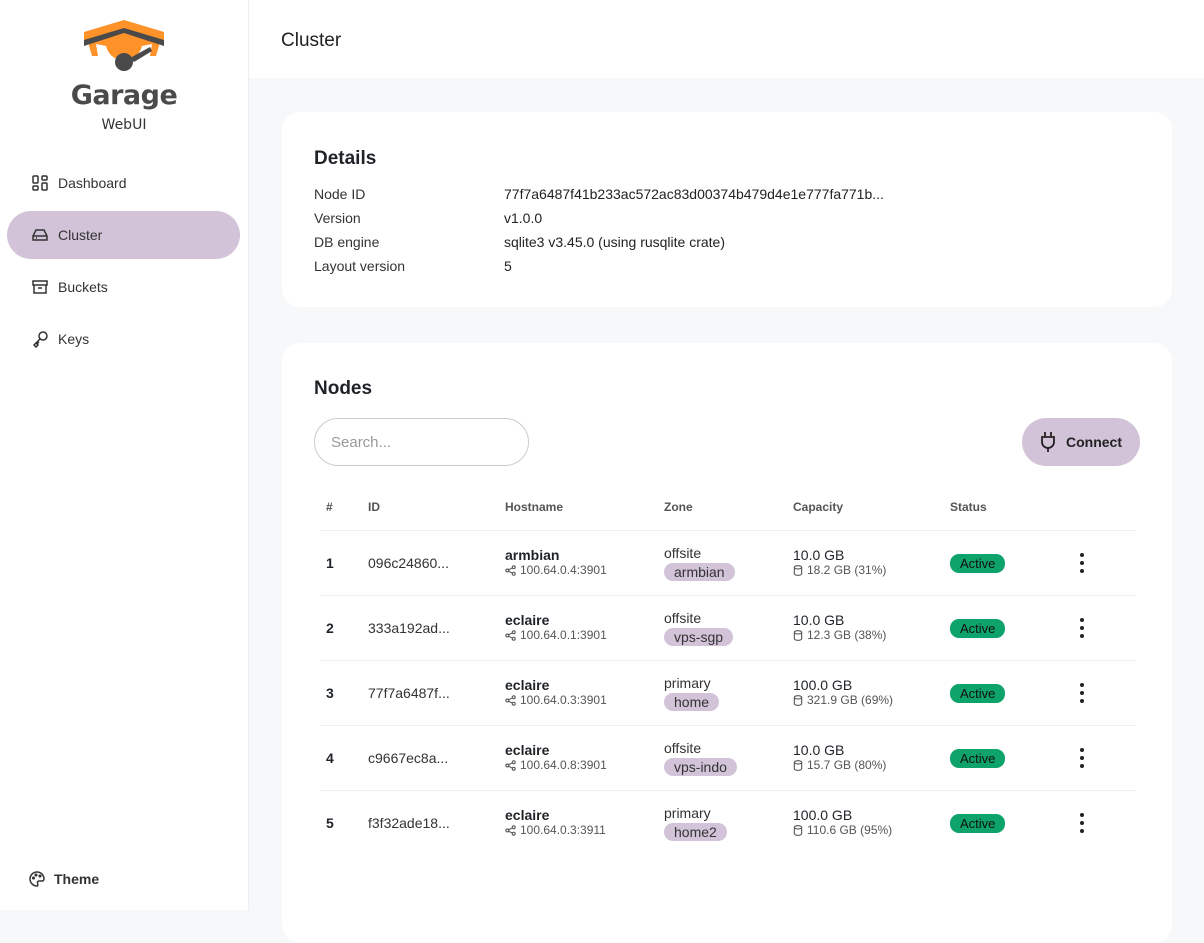  Describe the element at coordinates (123, 339) in the screenshot. I see `sidebar-item-keys: Keys` at that location.